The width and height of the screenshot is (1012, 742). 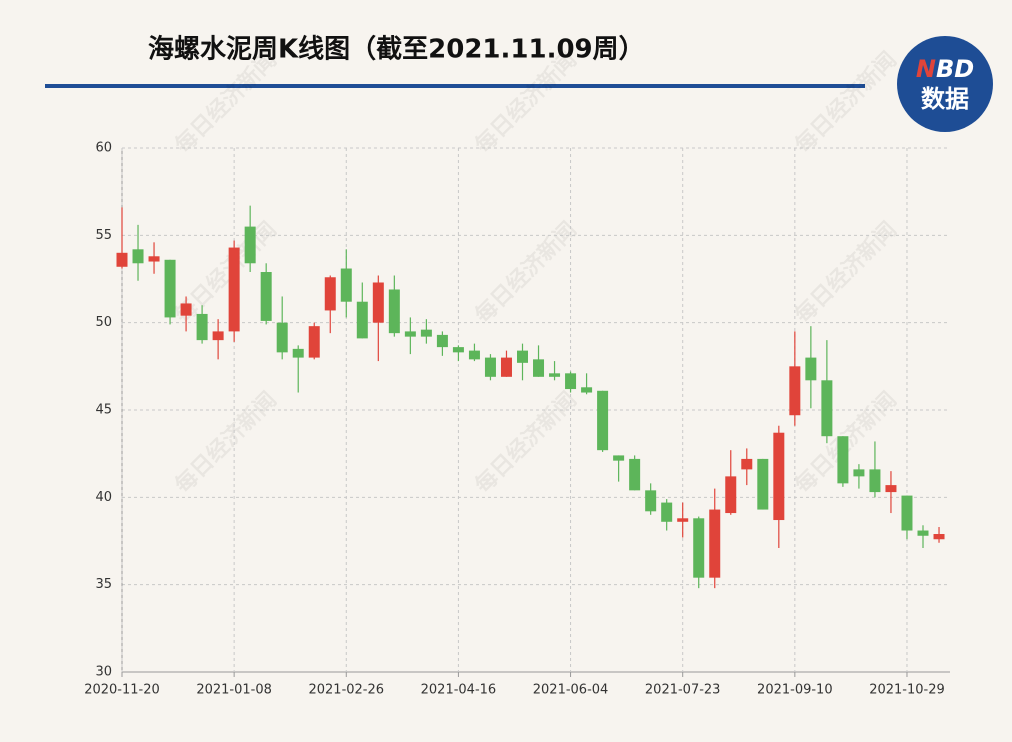 What do you see at coordinates (103, 235) in the screenshot?
I see `y-tick-label: 55` at bounding box center [103, 235].